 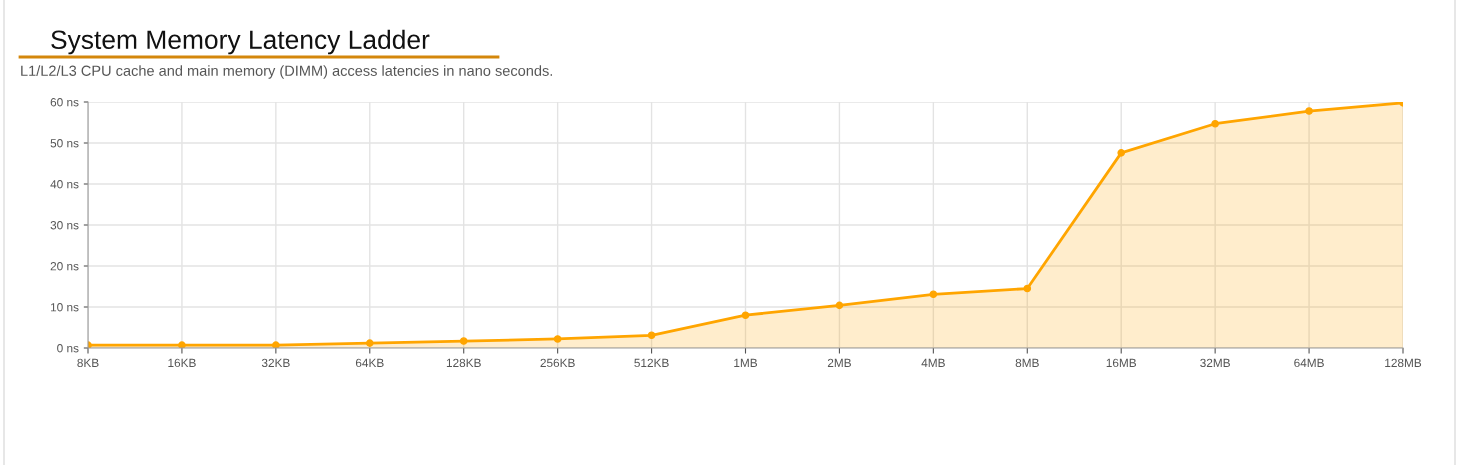 What do you see at coordinates (64, 307) in the screenshot?
I see `y-tick-label: 10 ns` at bounding box center [64, 307].